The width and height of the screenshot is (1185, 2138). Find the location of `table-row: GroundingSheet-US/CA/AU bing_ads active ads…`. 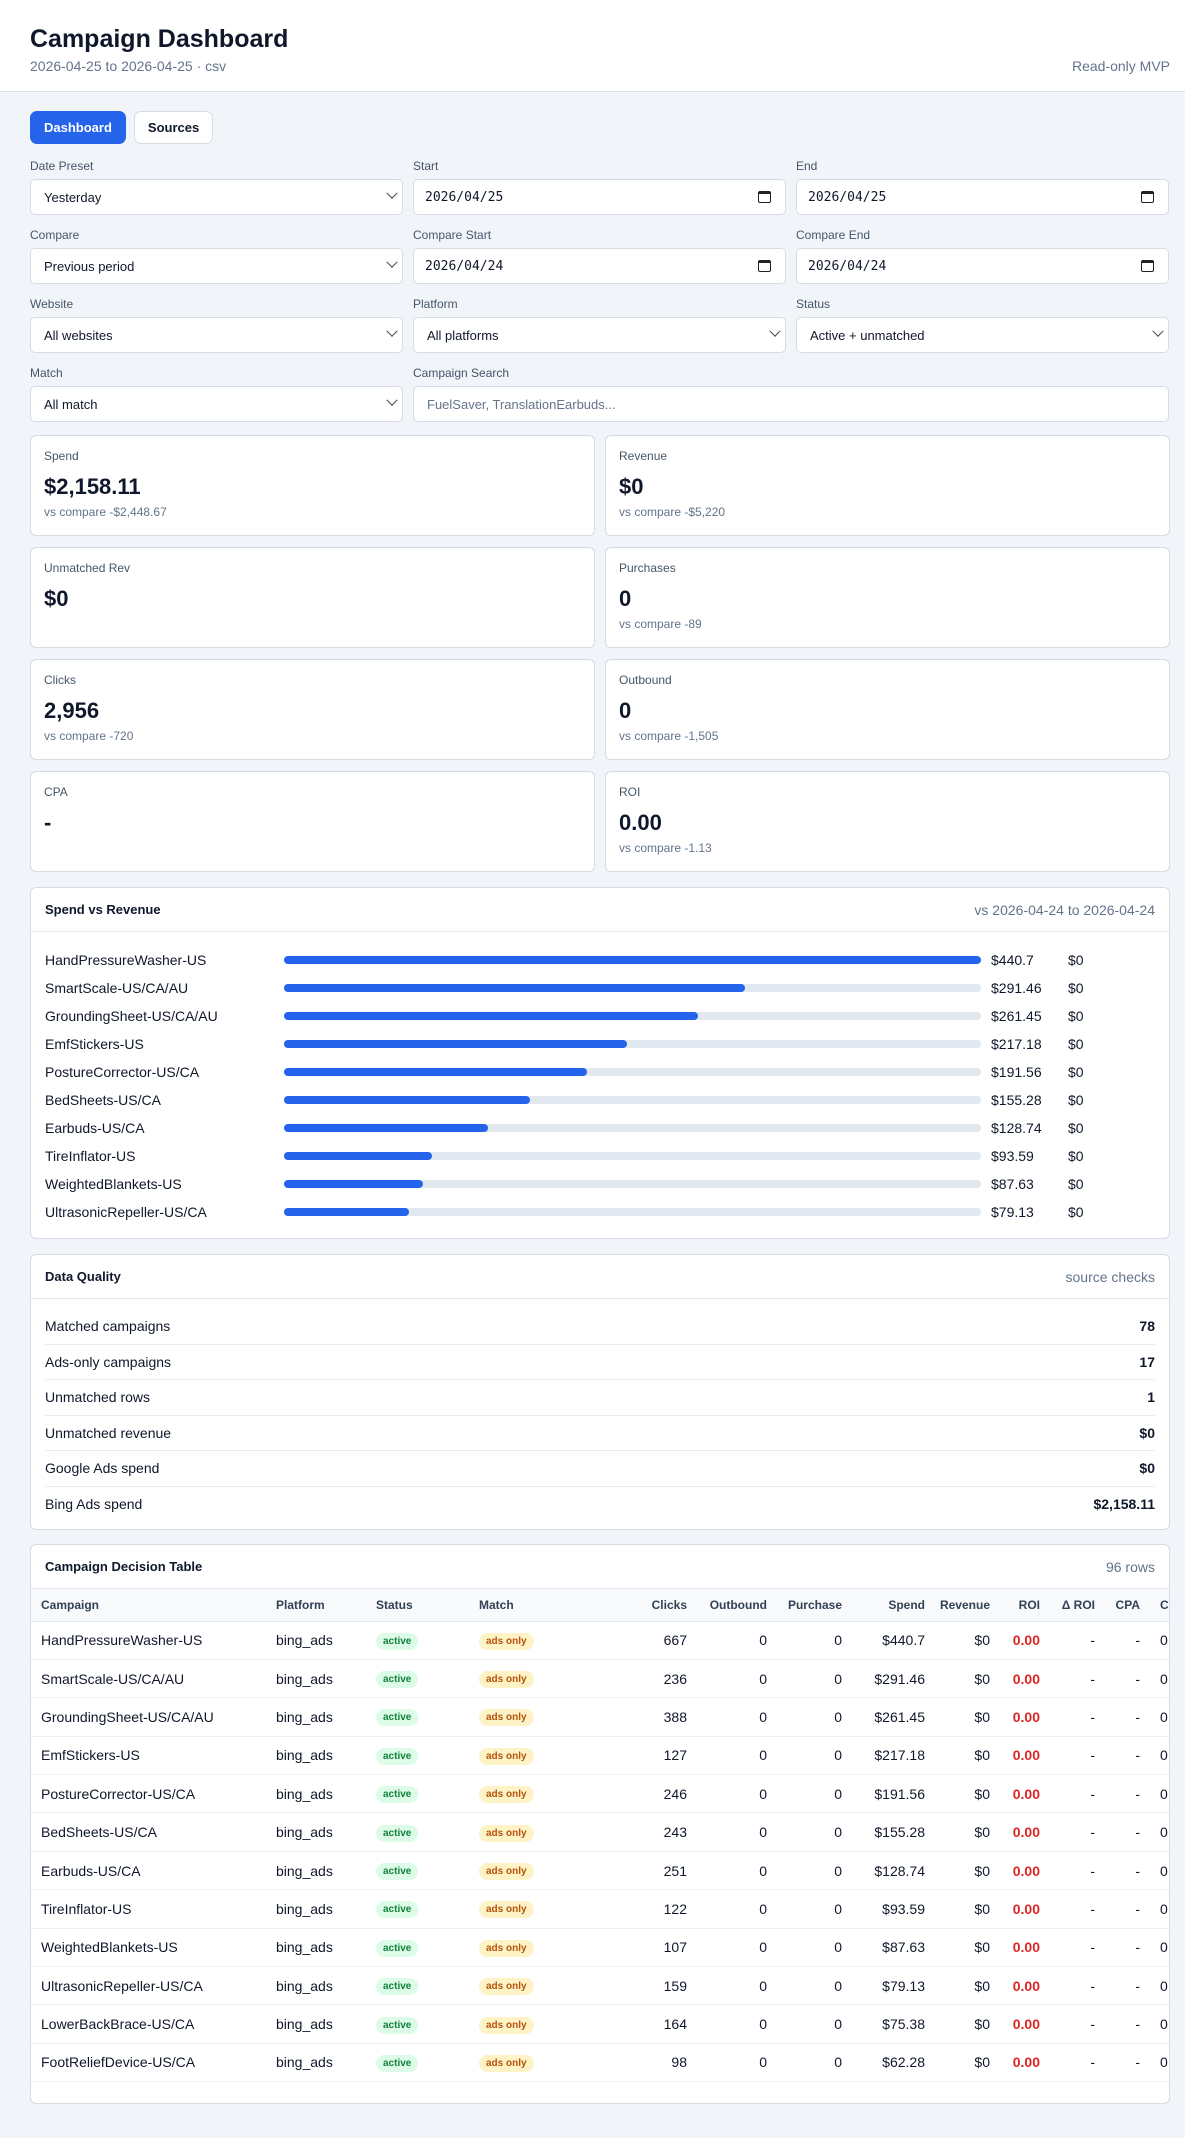

table-row: GroundingSheet-US/CA/AU bing_ads active ads… is located at coordinates (600, 1717).